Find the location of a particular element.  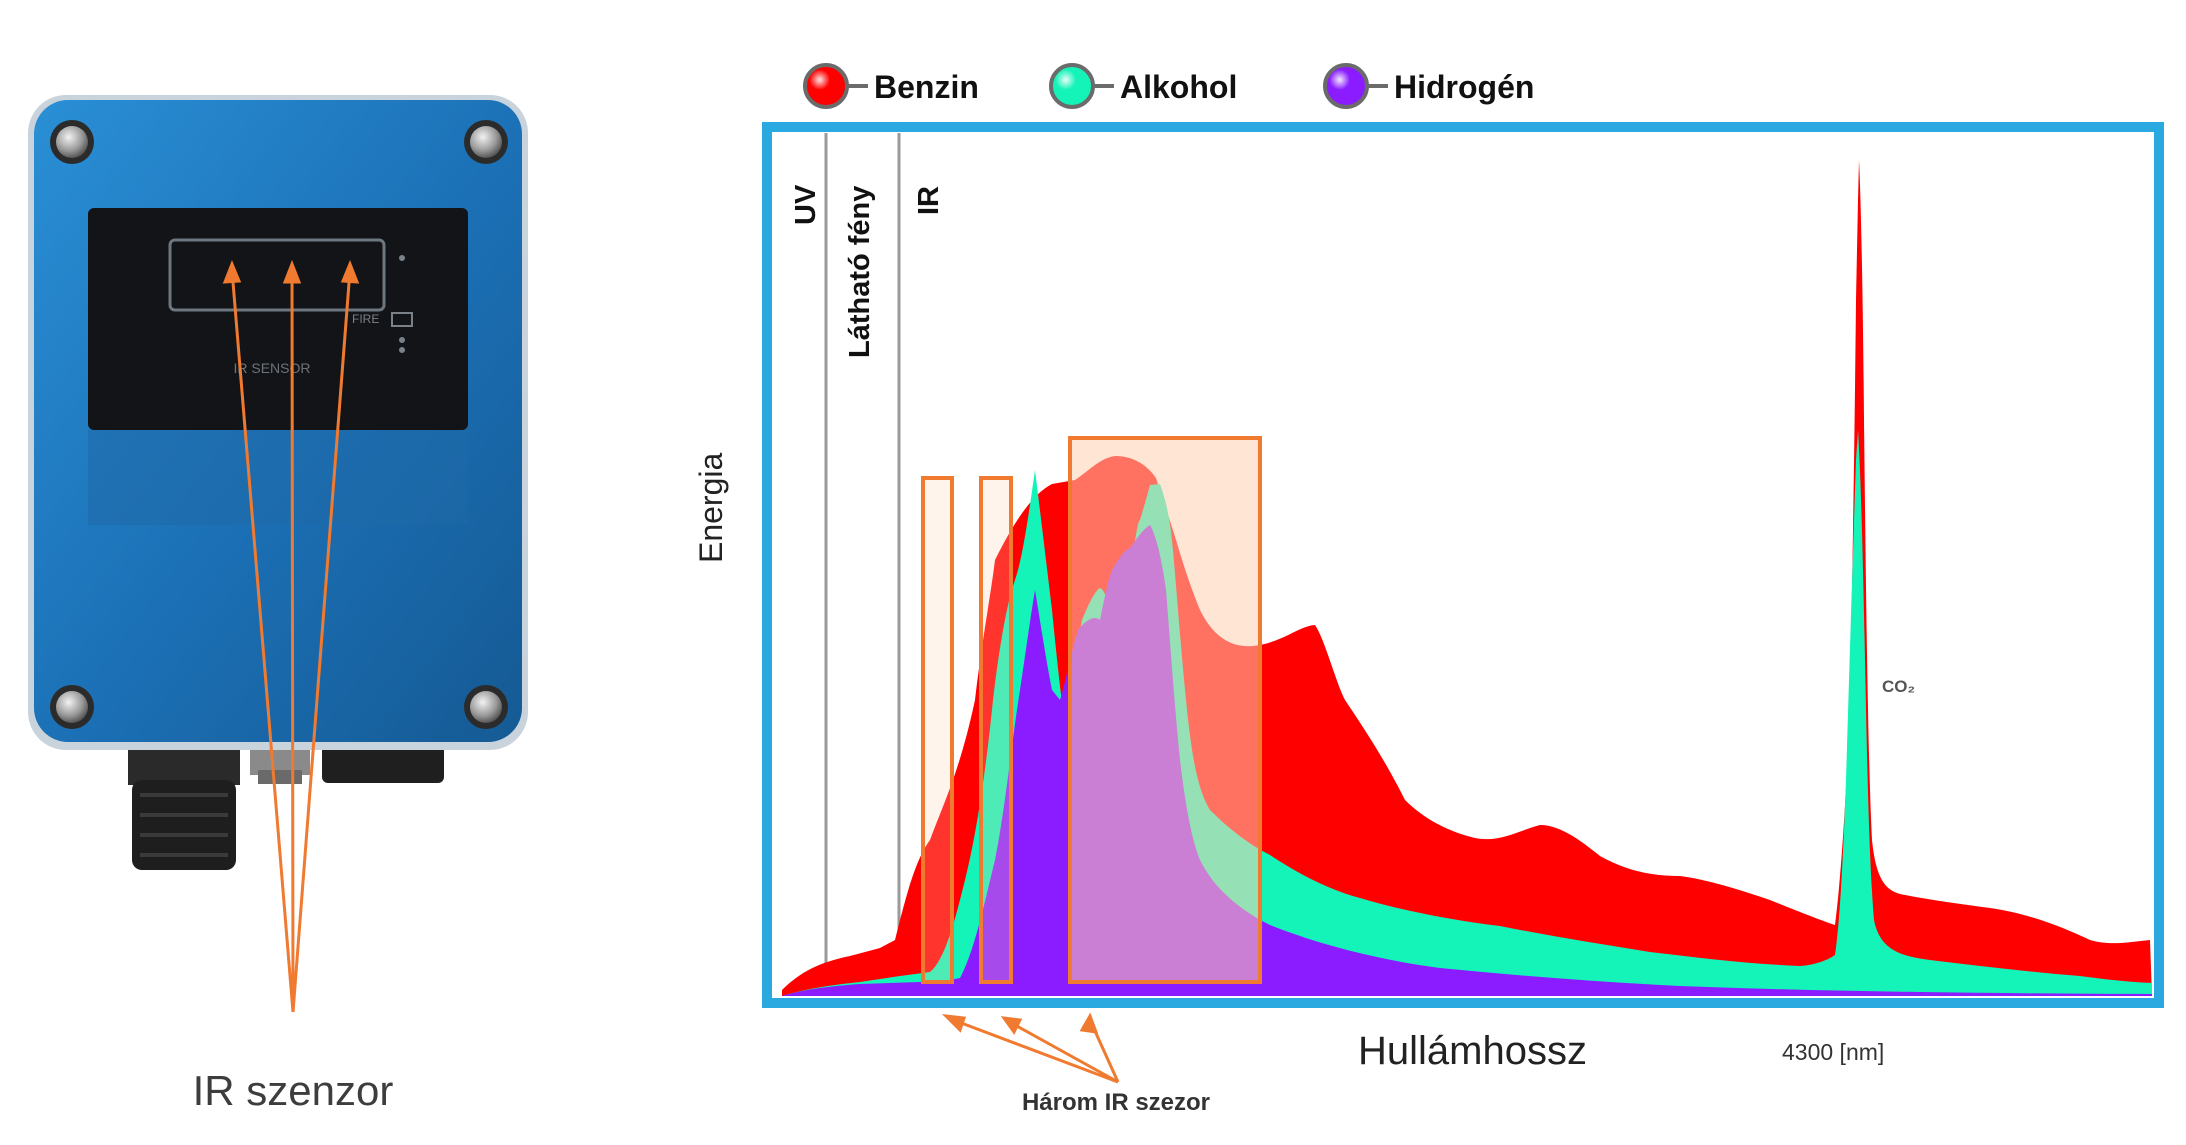

legend-item-hidrogen: Hidrogén is located at coordinates (1428, 86).